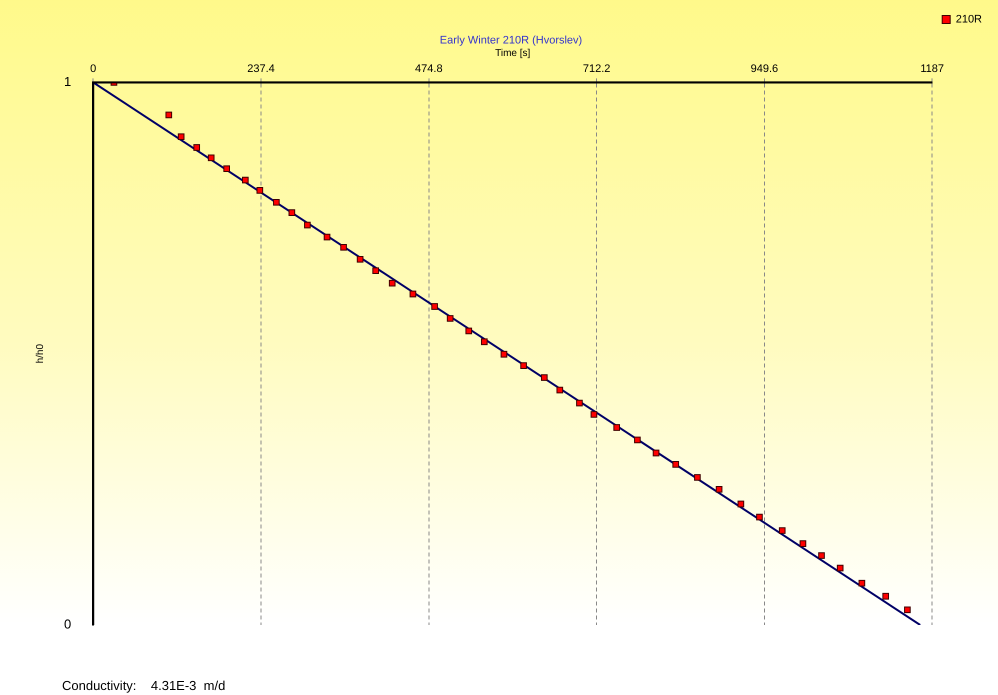 Image resolution: width=998 pixels, height=695 pixels. Describe the element at coordinates (511, 40) in the screenshot. I see `chart-title: Early Winter 210R (Hvorslev)` at that location.